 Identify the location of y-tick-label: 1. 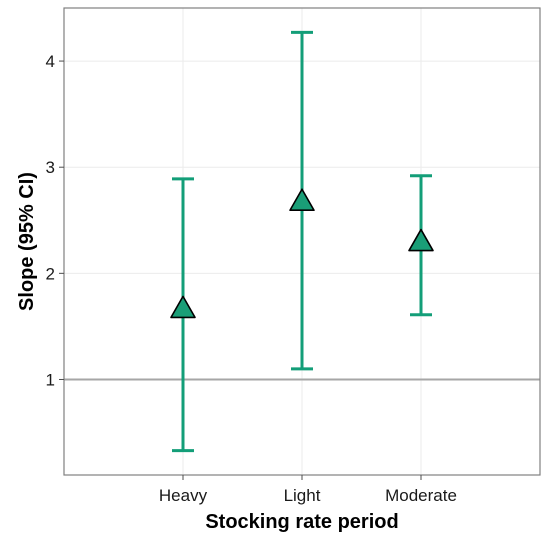
(50, 379).